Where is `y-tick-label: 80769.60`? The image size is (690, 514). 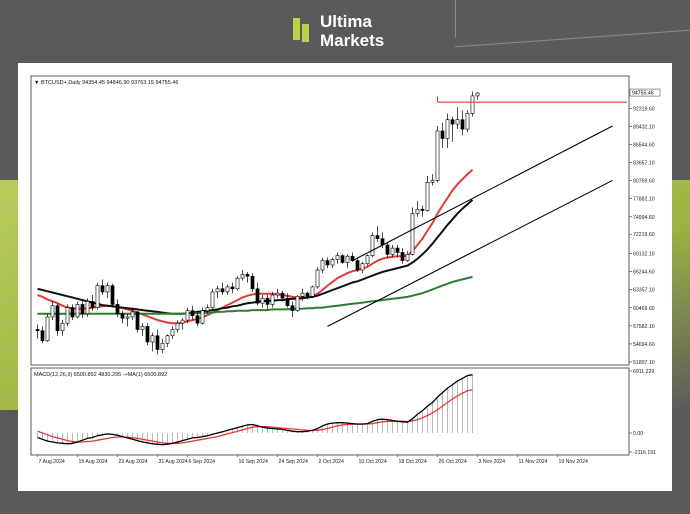 y-tick-label: 80769.60 is located at coordinates (644, 182).